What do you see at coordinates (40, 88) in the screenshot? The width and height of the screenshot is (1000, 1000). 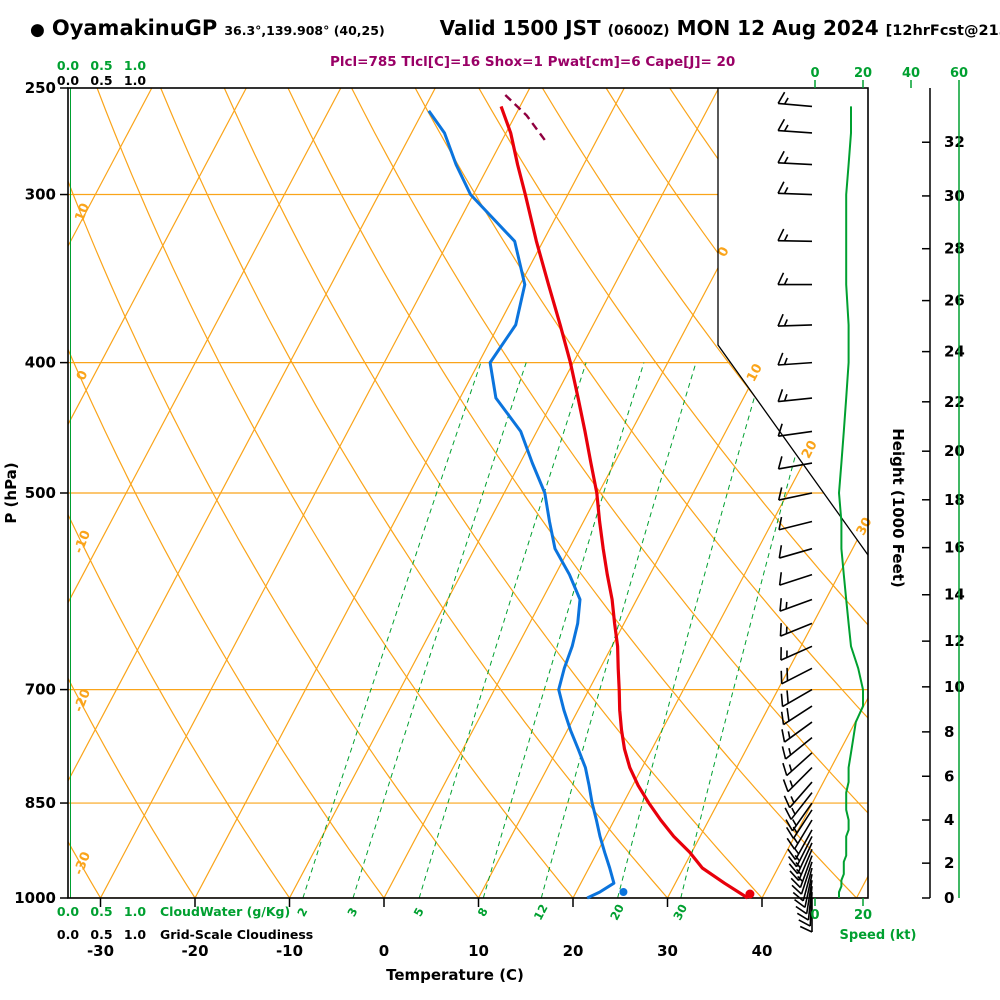 I see `pressure-tick-label: 250` at bounding box center [40, 88].